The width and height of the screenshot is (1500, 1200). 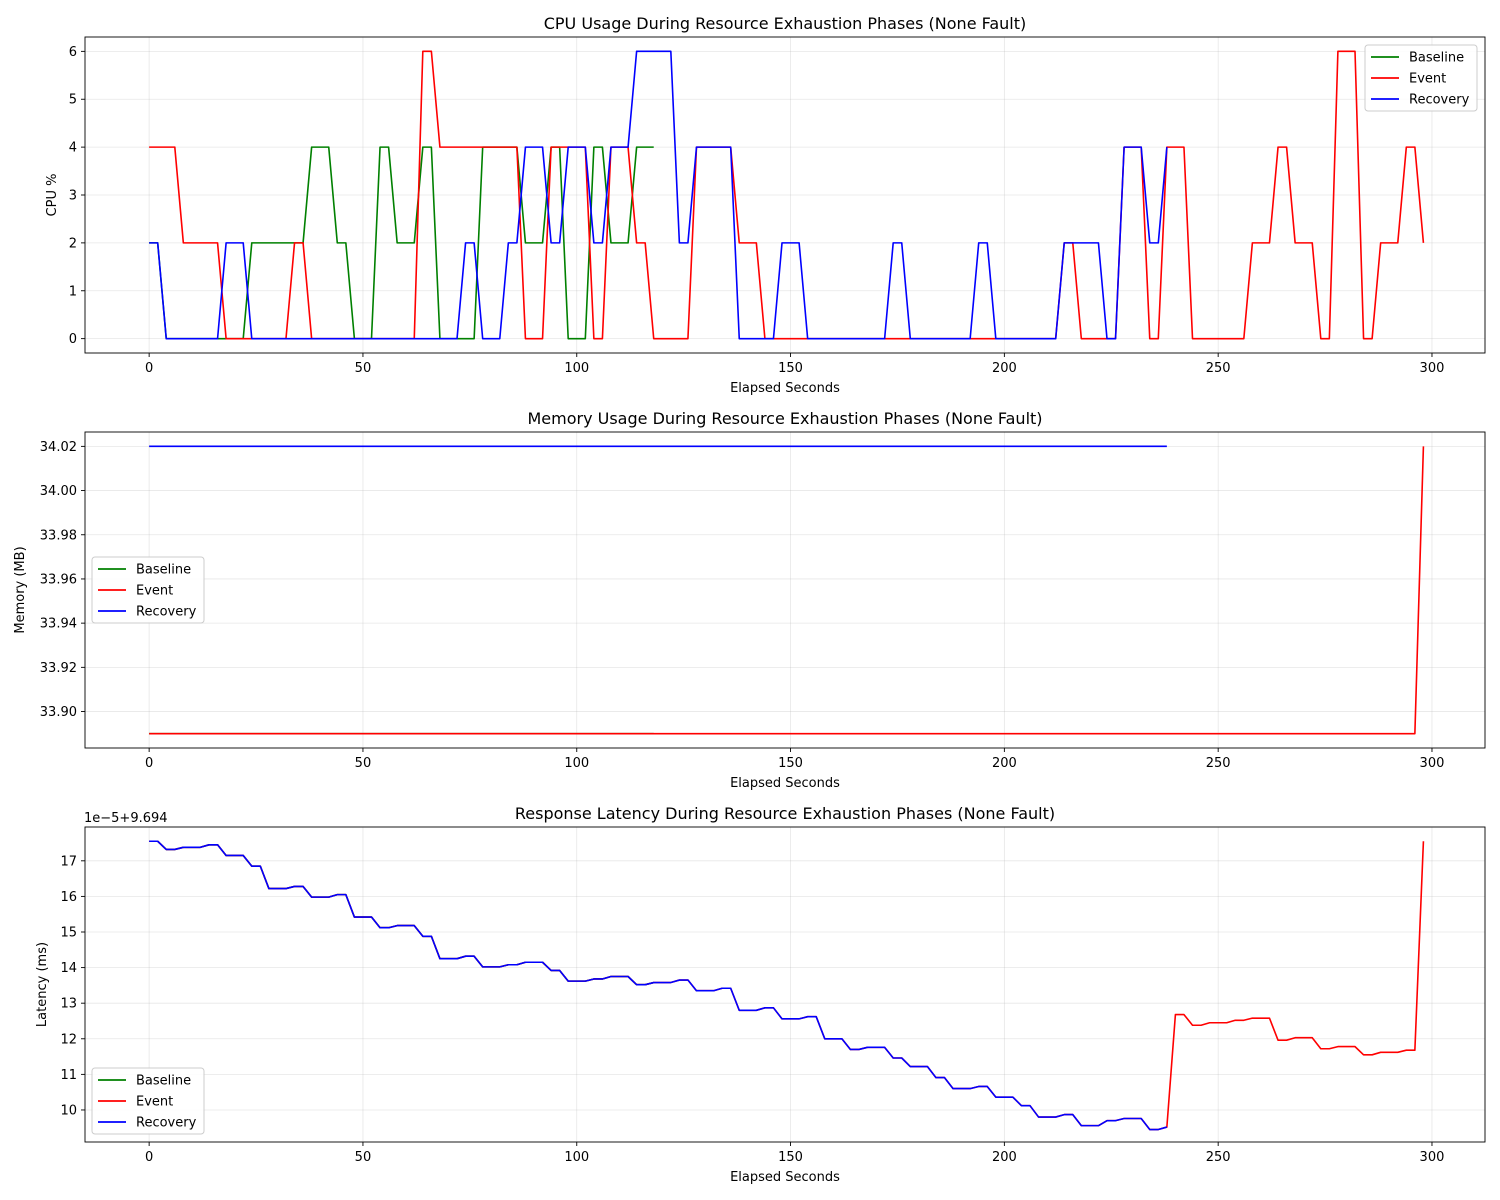 I want to click on y-offset-label: 1e−5+9.694, so click(x=126, y=818).